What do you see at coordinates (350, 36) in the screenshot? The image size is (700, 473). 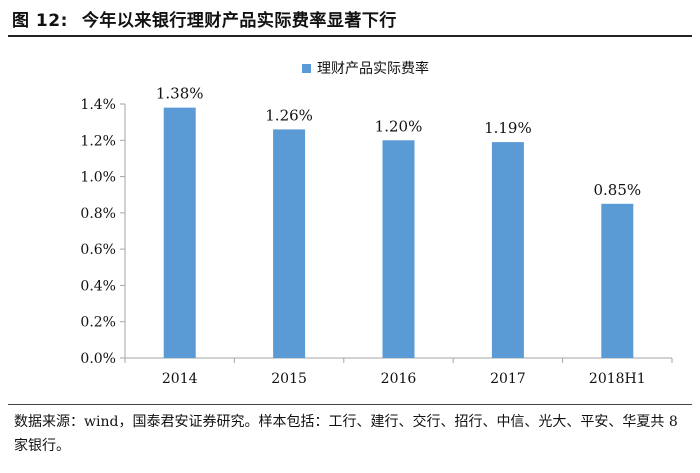 I see `title-rule` at bounding box center [350, 36].